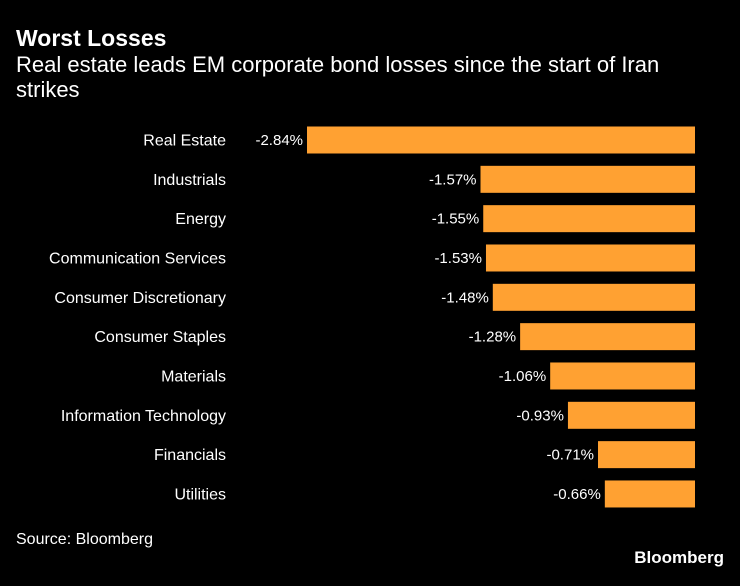 This screenshot has height=586, width=740. What do you see at coordinates (200, 219) in the screenshot?
I see `category-label: Energy` at bounding box center [200, 219].